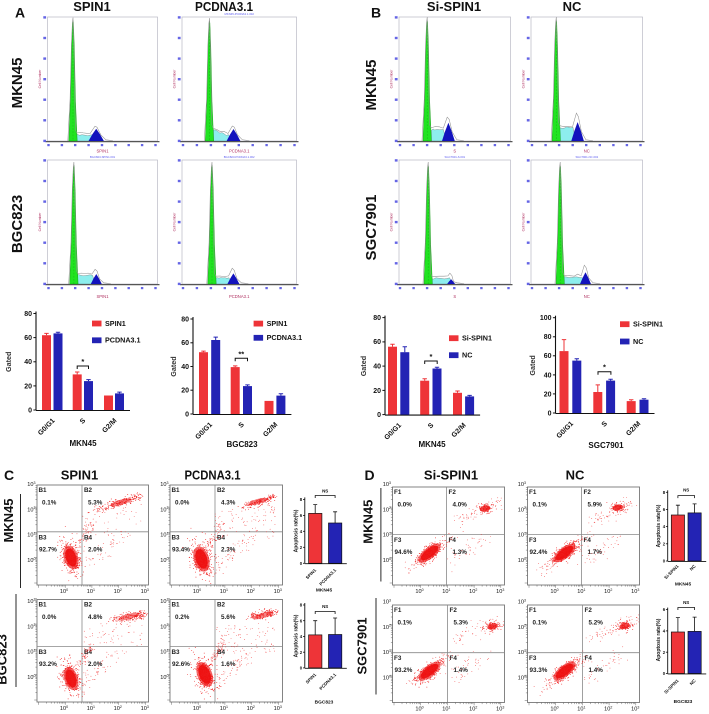 The height and width of the screenshot is (714, 709). What do you see at coordinates (362, 645) in the screenshot?
I see `svg-text: SGC7901` at bounding box center [362, 645].